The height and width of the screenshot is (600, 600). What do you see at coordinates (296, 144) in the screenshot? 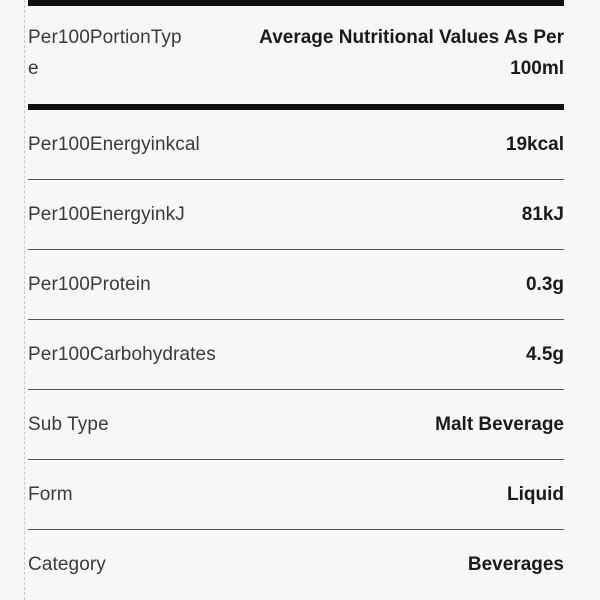
I see `table-row-energy-kcal: Per100Energyinkcal 19kcal` at bounding box center [296, 144].